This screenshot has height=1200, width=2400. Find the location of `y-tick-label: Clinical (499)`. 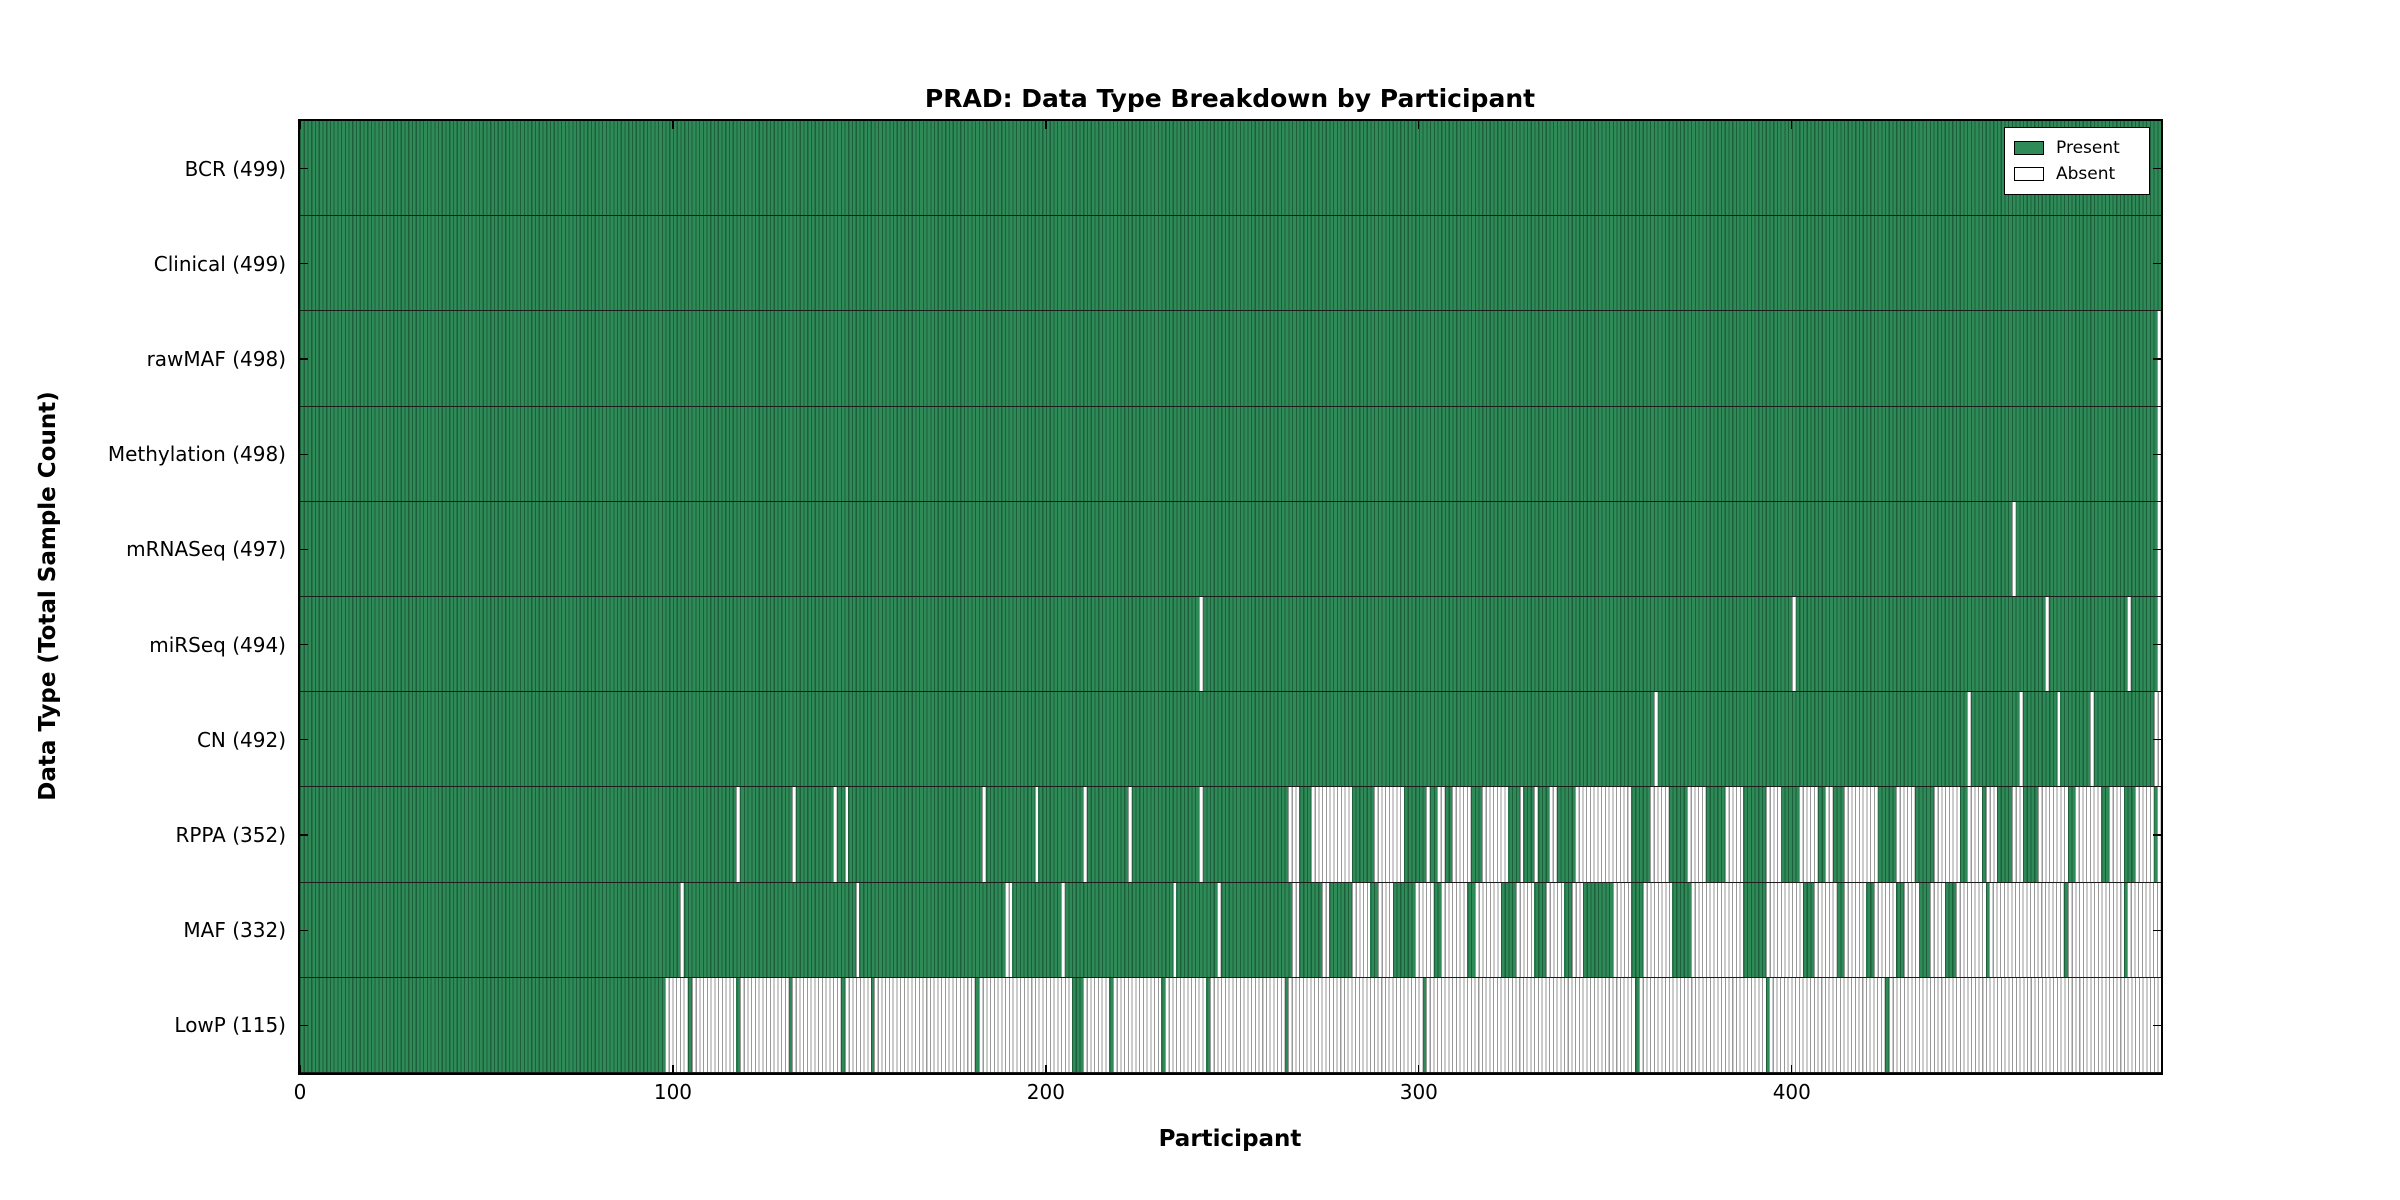

y-tick-label: Clinical (499) is located at coordinates (219, 263).